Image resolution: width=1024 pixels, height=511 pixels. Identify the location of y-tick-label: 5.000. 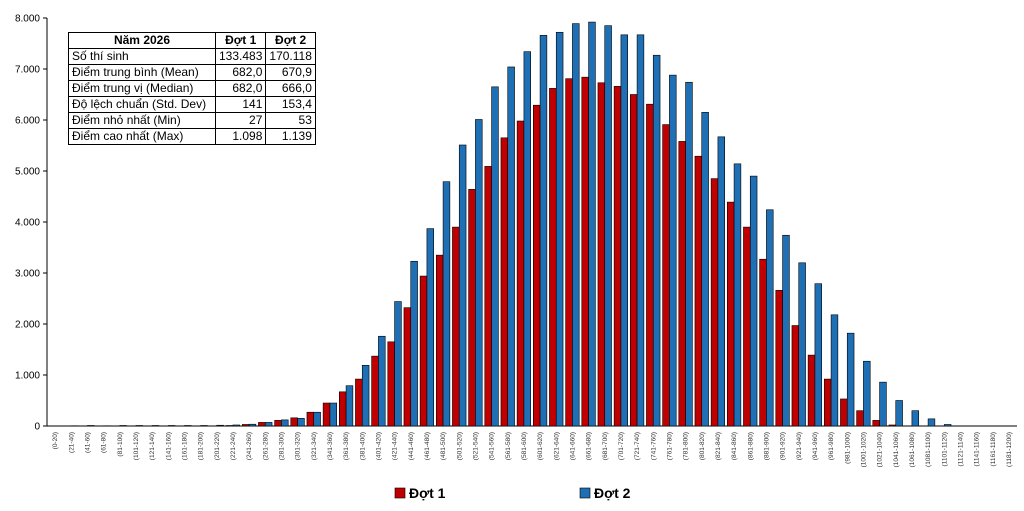
(27, 172).